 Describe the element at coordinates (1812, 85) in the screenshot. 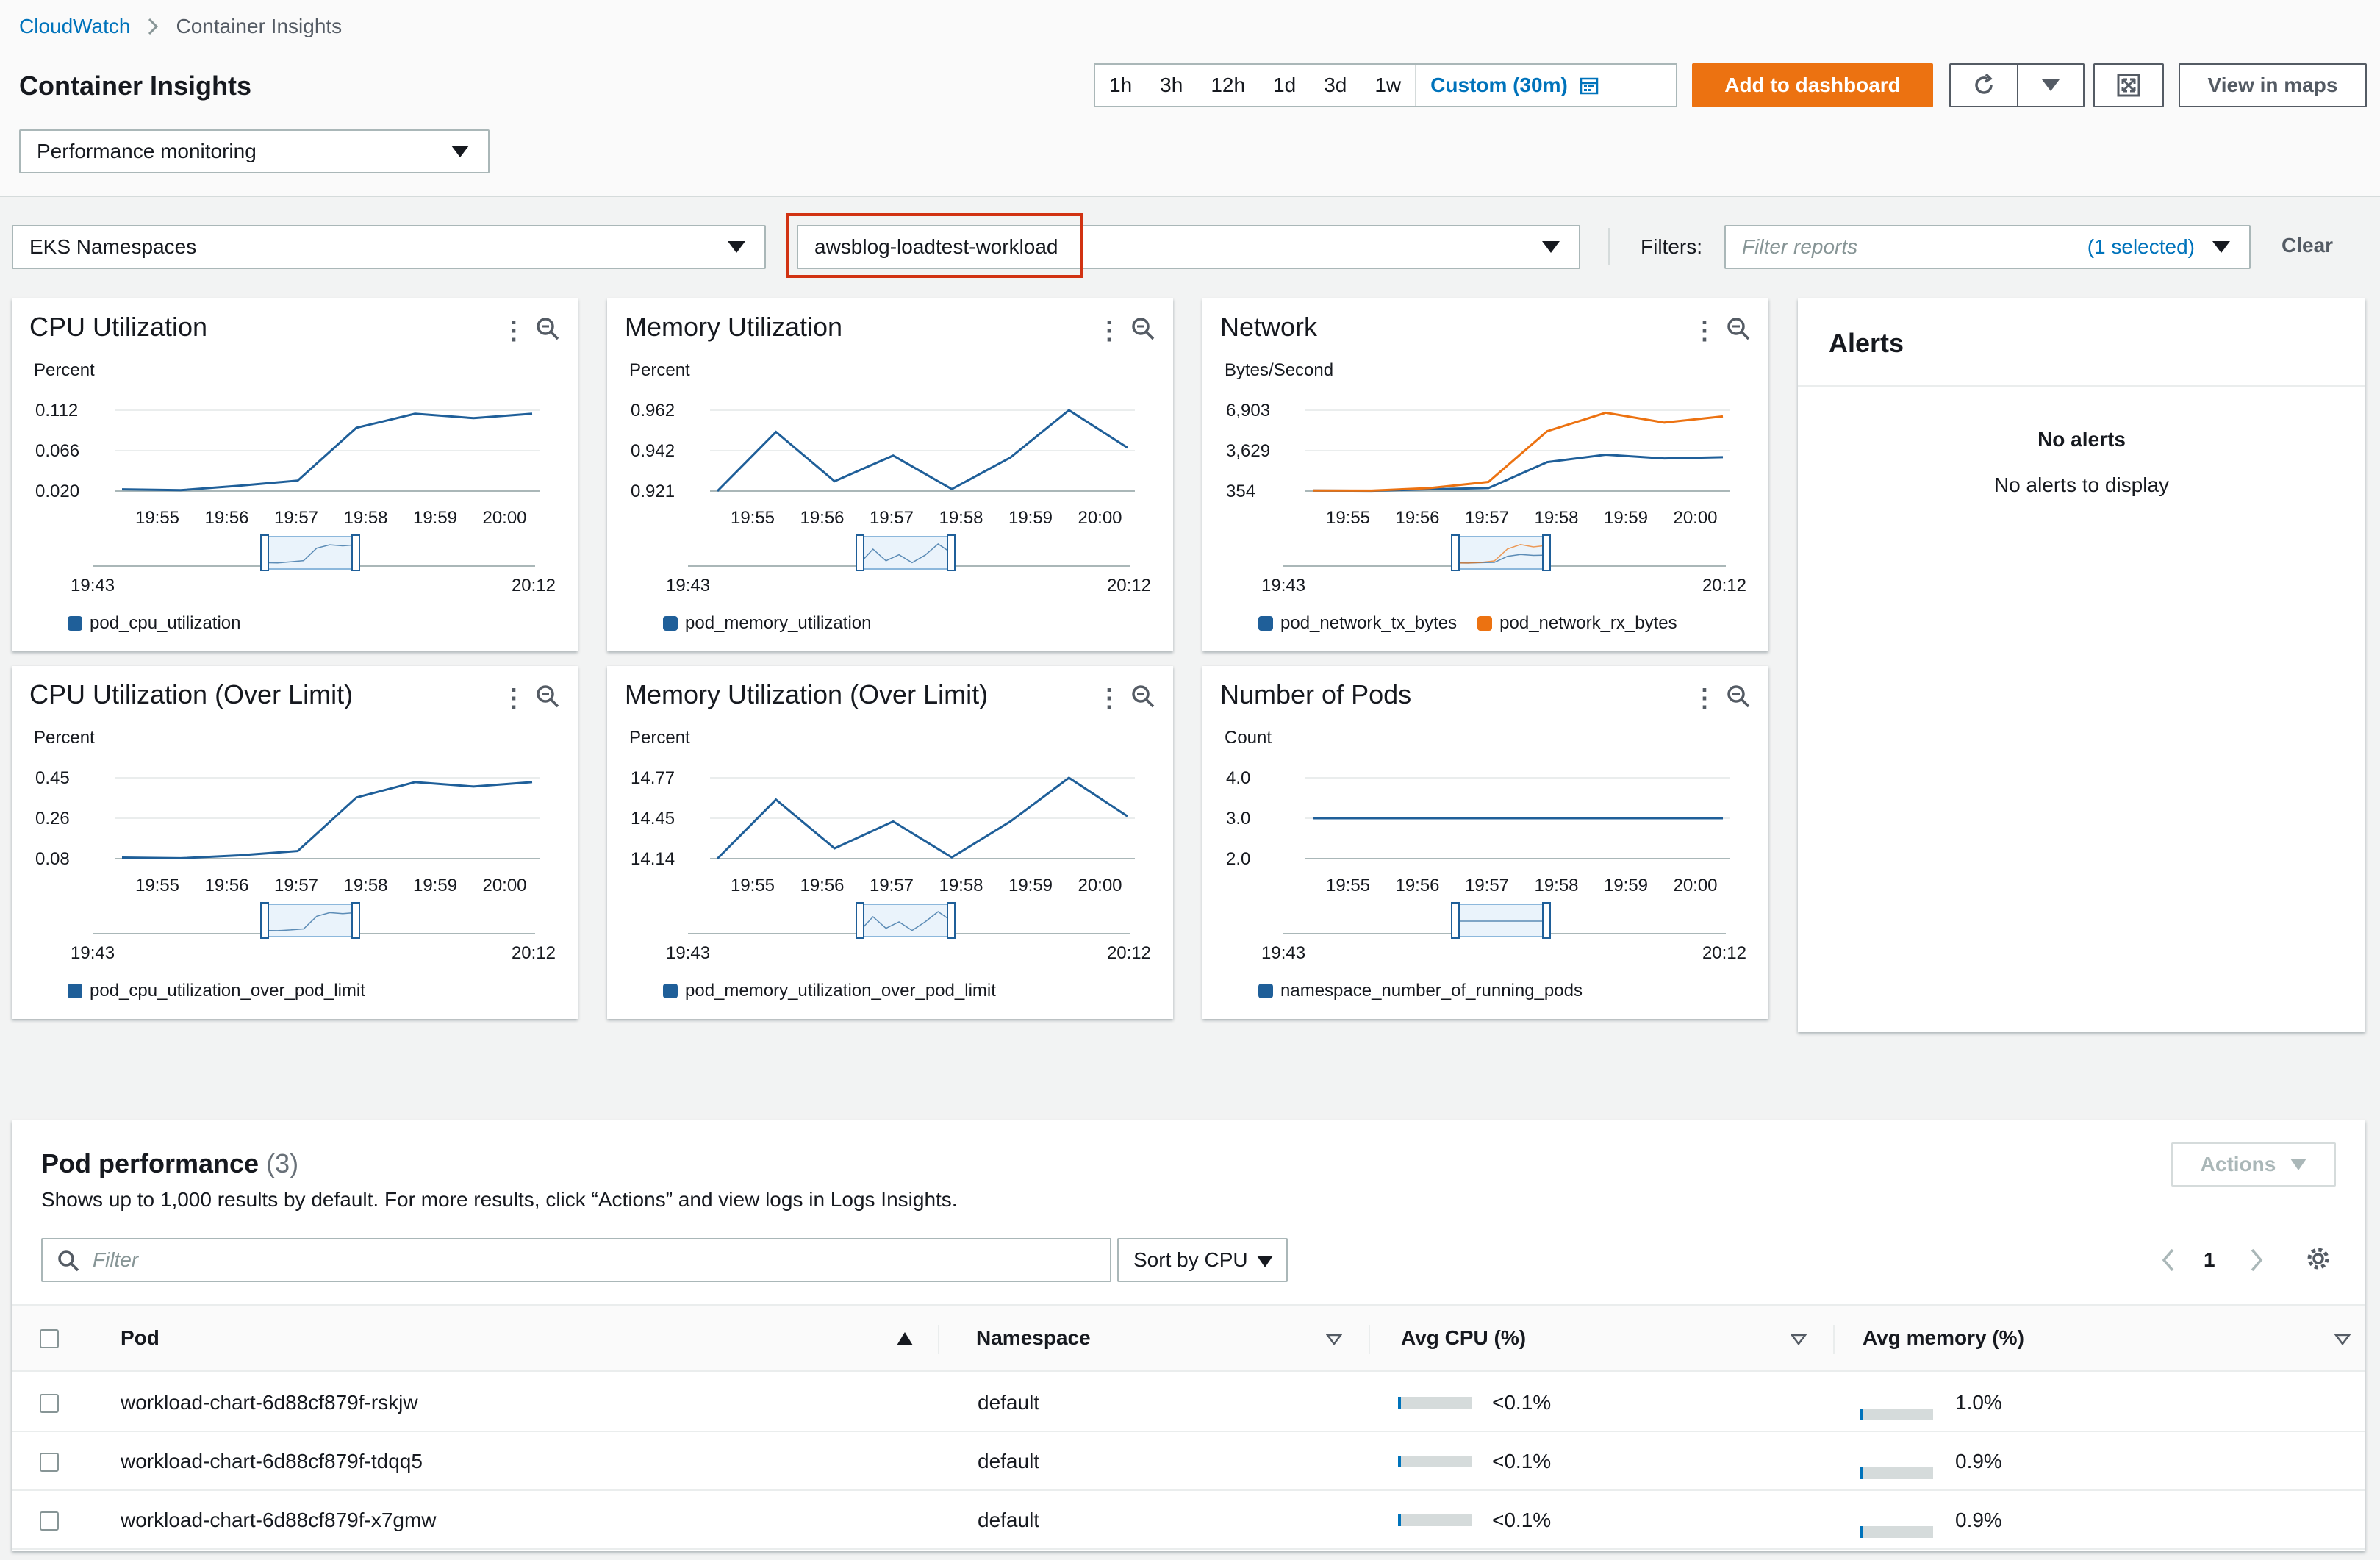

I see `add-to-dashboard-button: Add to dashboard` at that location.